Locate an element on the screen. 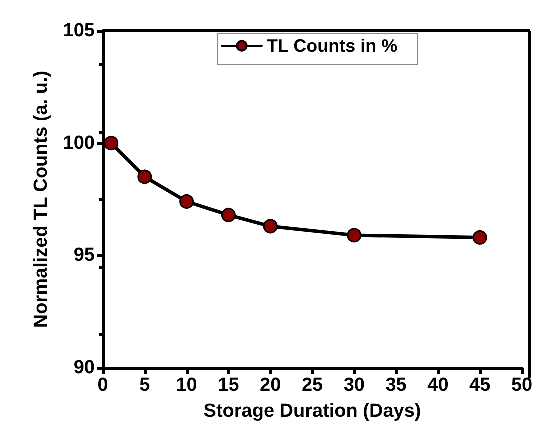 Image resolution: width=538 pixels, height=440 pixels. x-tick-label: 15 is located at coordinates (229, 385).